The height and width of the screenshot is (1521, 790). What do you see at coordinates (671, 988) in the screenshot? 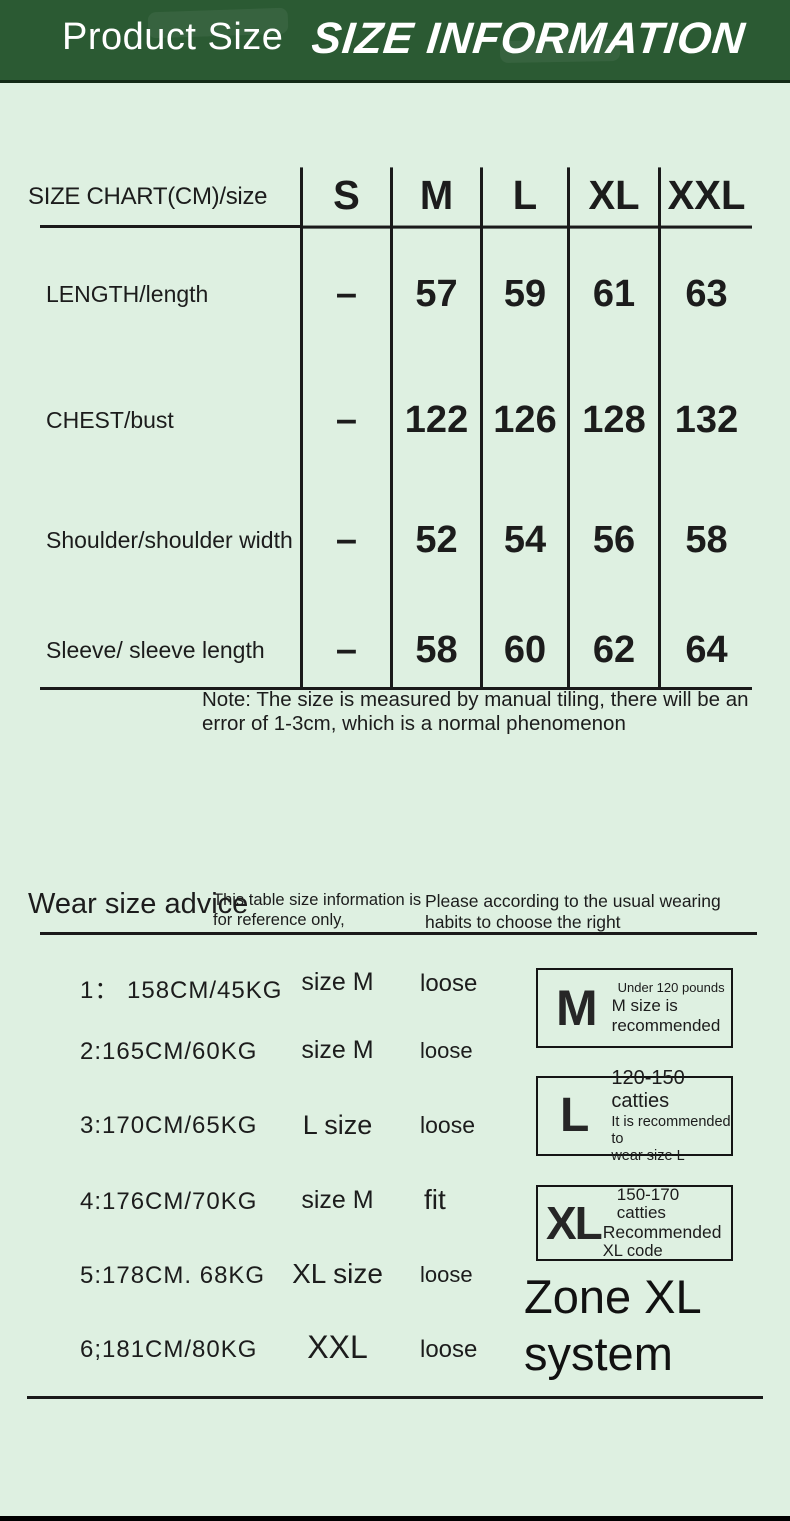
I see `badge-line: Under 120 pounds` at bounding box center [671, 988].